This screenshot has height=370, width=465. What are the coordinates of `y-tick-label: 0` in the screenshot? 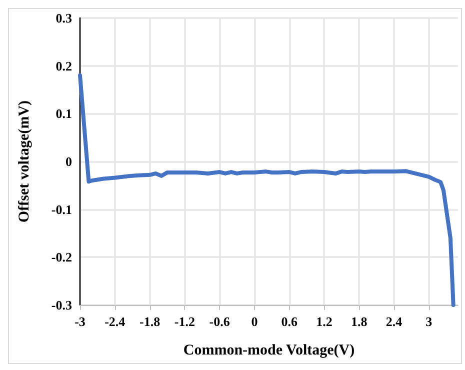 It's located at (69, 161).